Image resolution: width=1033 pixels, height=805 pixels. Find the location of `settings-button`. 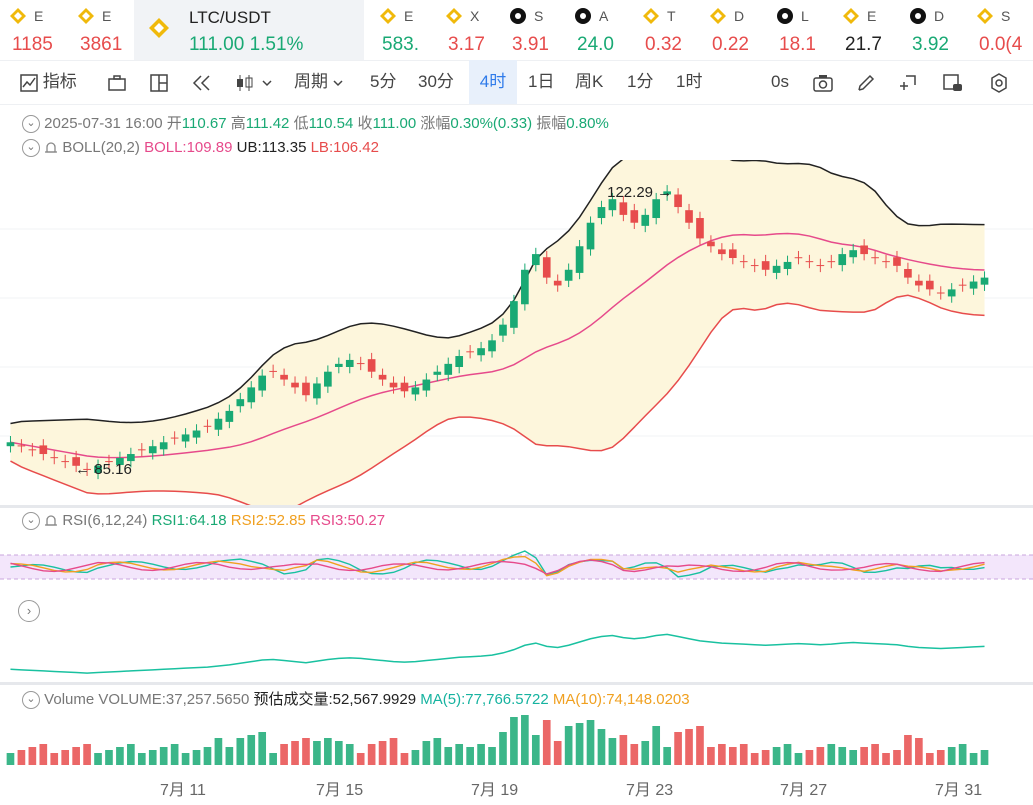

settings-button is located at coordinates (999, 82).